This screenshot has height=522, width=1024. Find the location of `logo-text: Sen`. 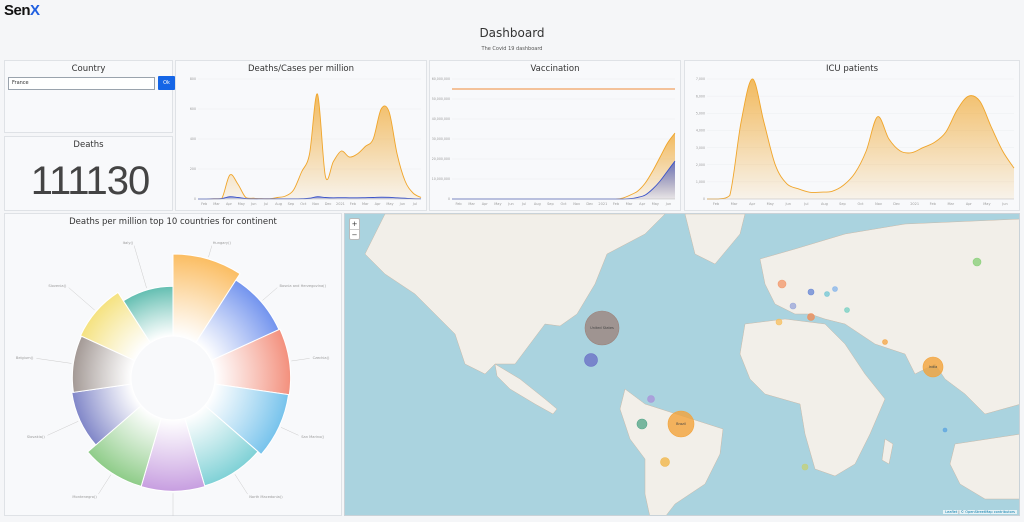

logo-text: Sen is located at coordinates (17, 10).